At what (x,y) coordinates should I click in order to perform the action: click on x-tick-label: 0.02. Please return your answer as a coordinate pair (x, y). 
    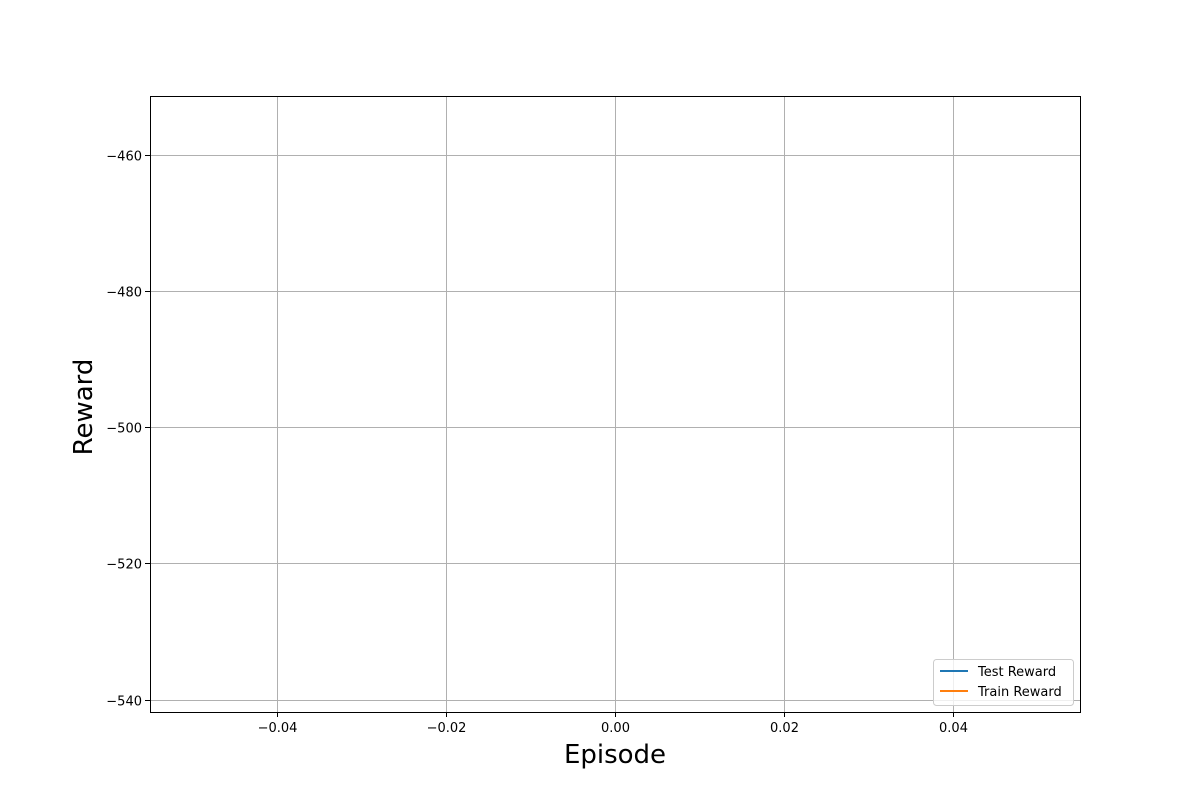
    Looking at the image, I should click on (784, 728).